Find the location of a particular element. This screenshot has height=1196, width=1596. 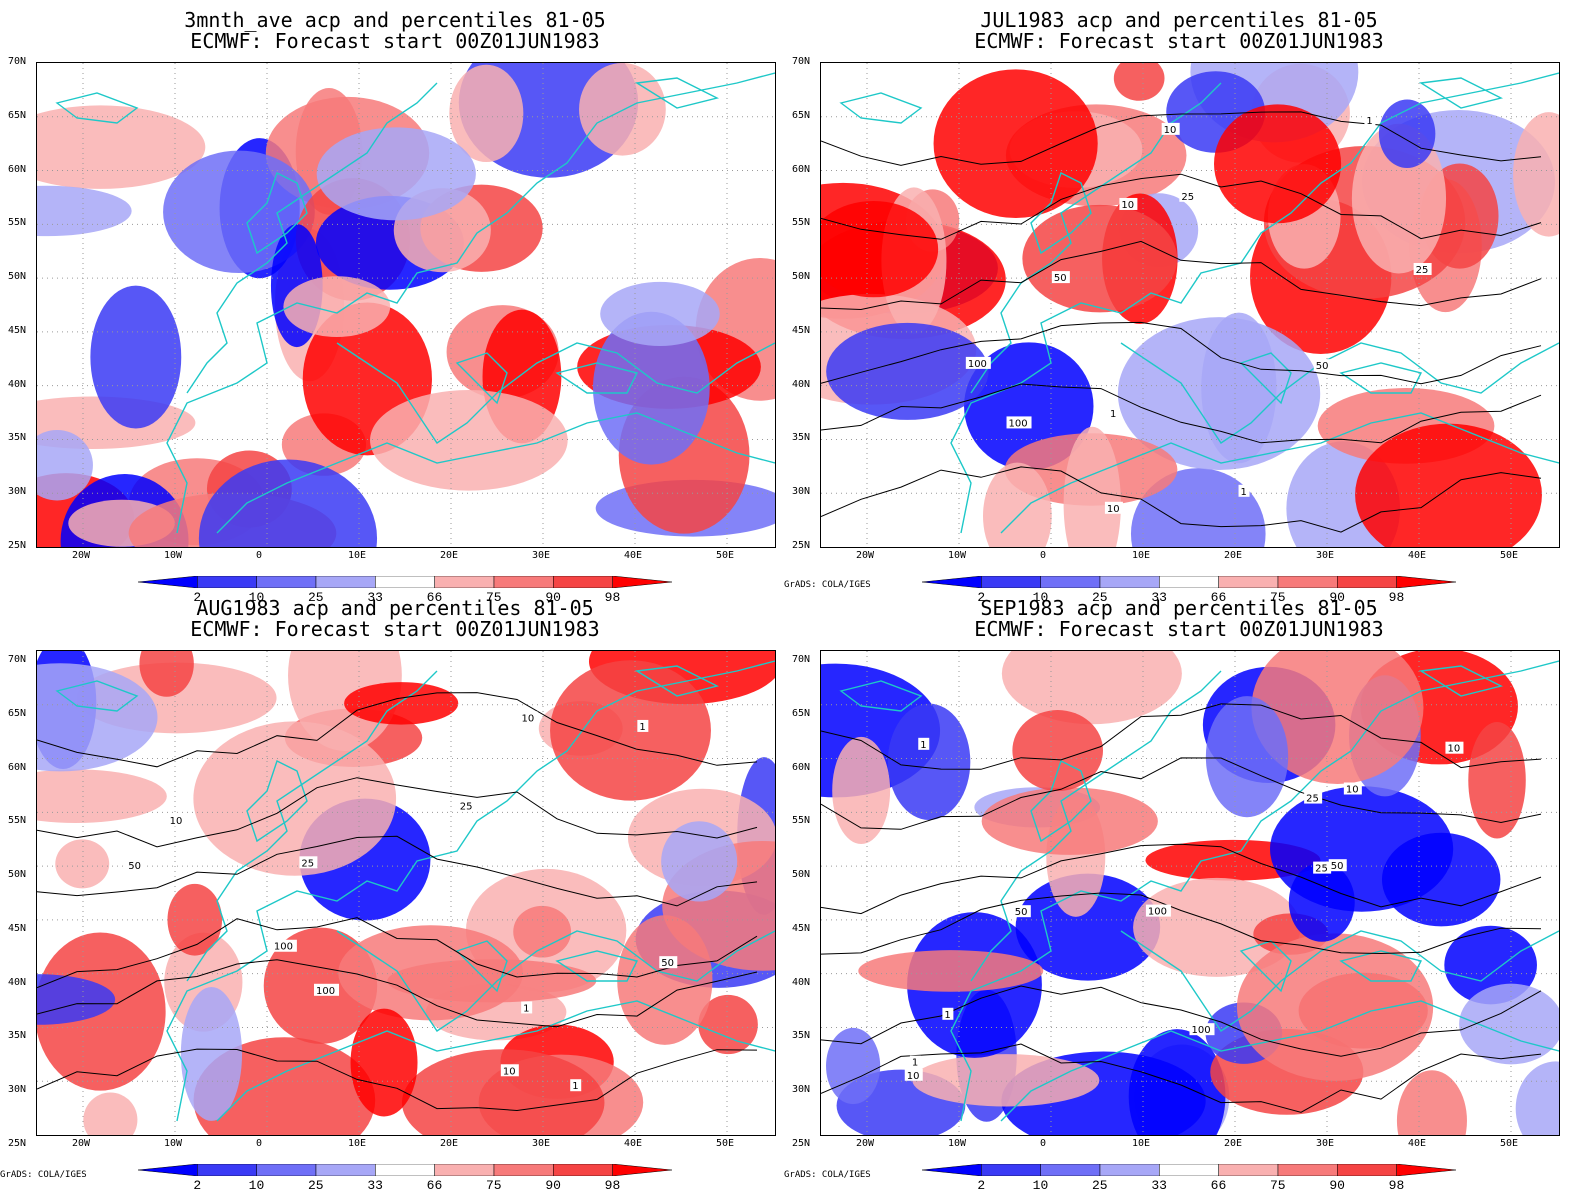

colorbar-tick-label: 66 is located at coordinates (434, 597).